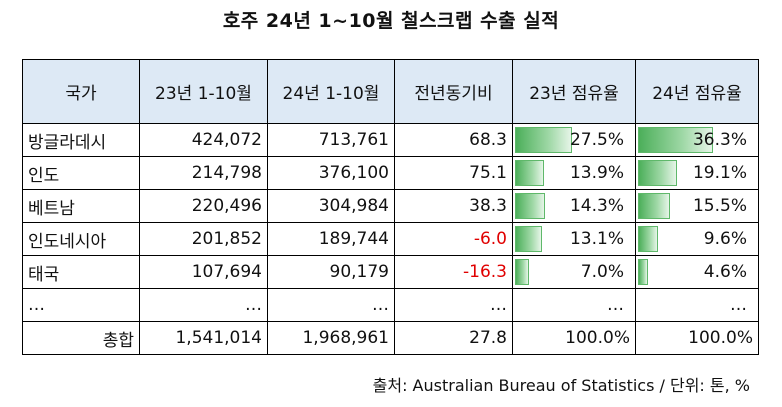 The height and width of the screenshot is (407, 782). What do you see at coordinates (331, 338) in the screenshot?
I see `total-24: 1,968,961` at bounding box center [331, 338].